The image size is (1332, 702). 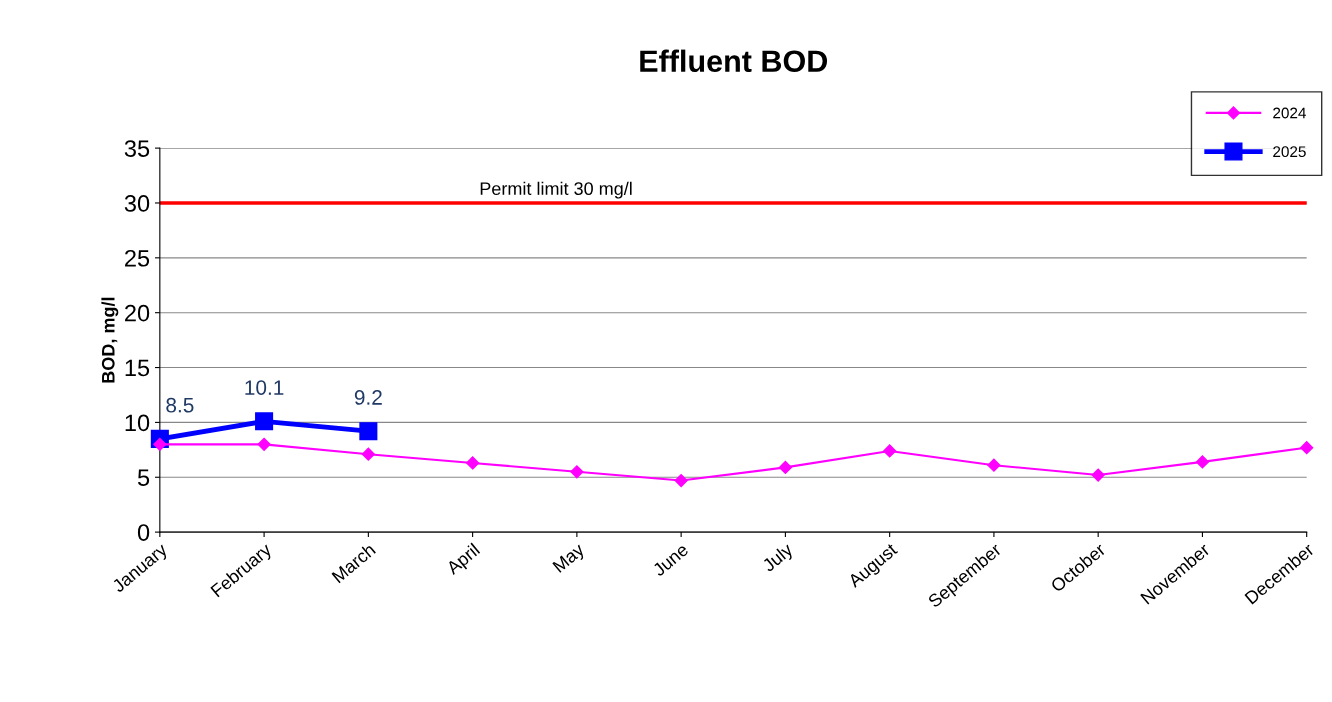 I want to click on y-tick-label: 10, so click(x=137, y=423).